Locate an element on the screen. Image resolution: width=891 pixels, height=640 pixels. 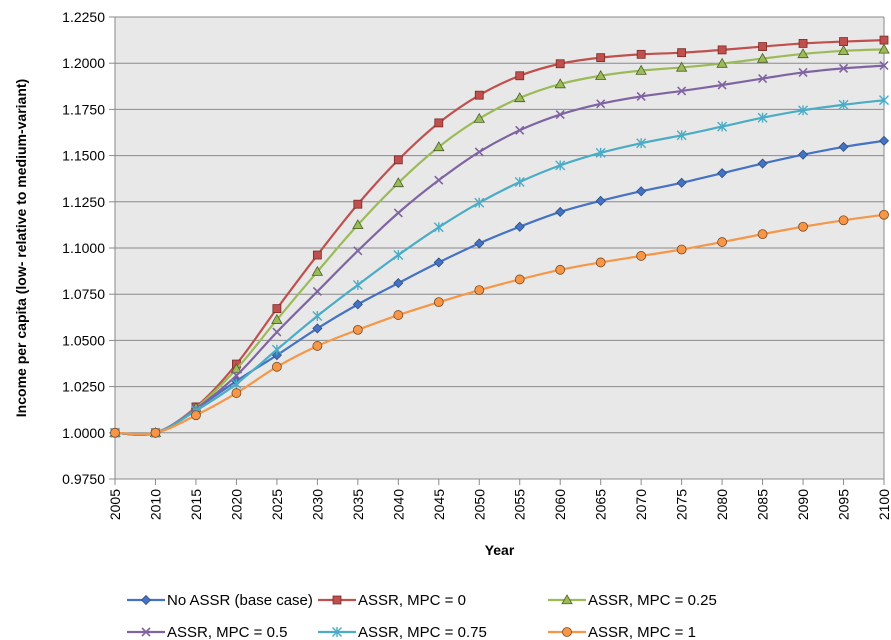
legend-label: ASSR, MPC = 1 is located at coordinates (642, 632).